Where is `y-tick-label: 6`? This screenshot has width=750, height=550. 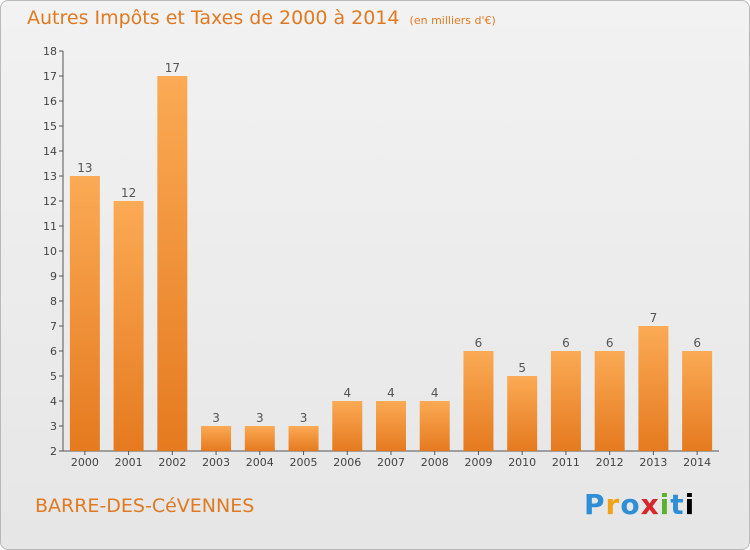
y-tick-label: 6 is located at coordinates (53, 351).